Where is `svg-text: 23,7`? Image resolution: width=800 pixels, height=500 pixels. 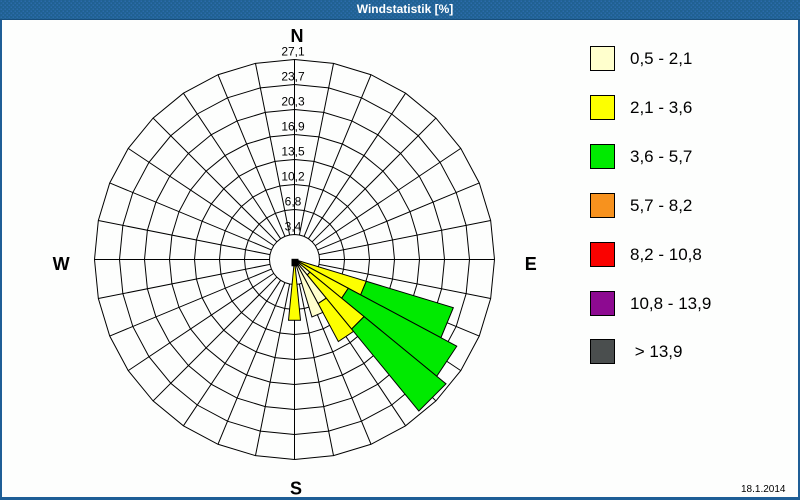
svg-text: 23,7 is located at coordinates (293, 77).